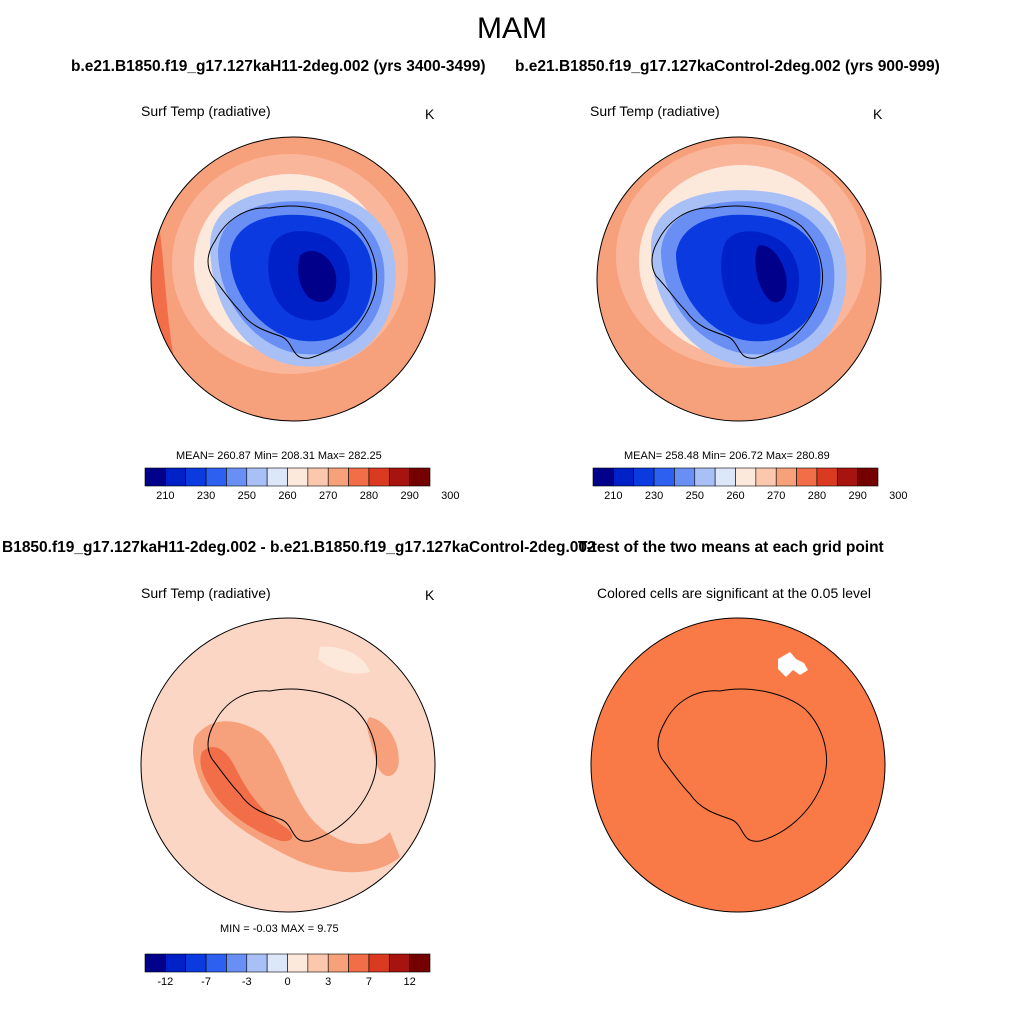 This screenshot has width=1024, height=1024. I want to click on units-top-left: K, so click(430, 114).